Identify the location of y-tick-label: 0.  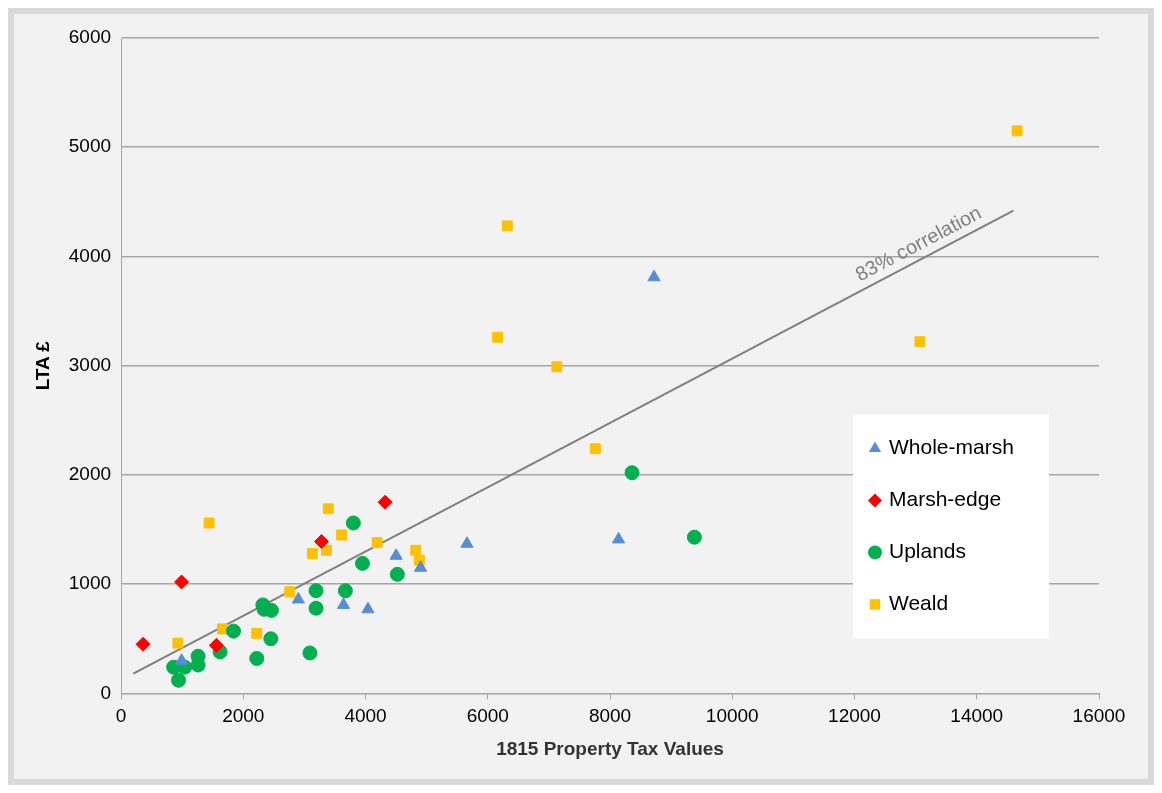
(106, 692).